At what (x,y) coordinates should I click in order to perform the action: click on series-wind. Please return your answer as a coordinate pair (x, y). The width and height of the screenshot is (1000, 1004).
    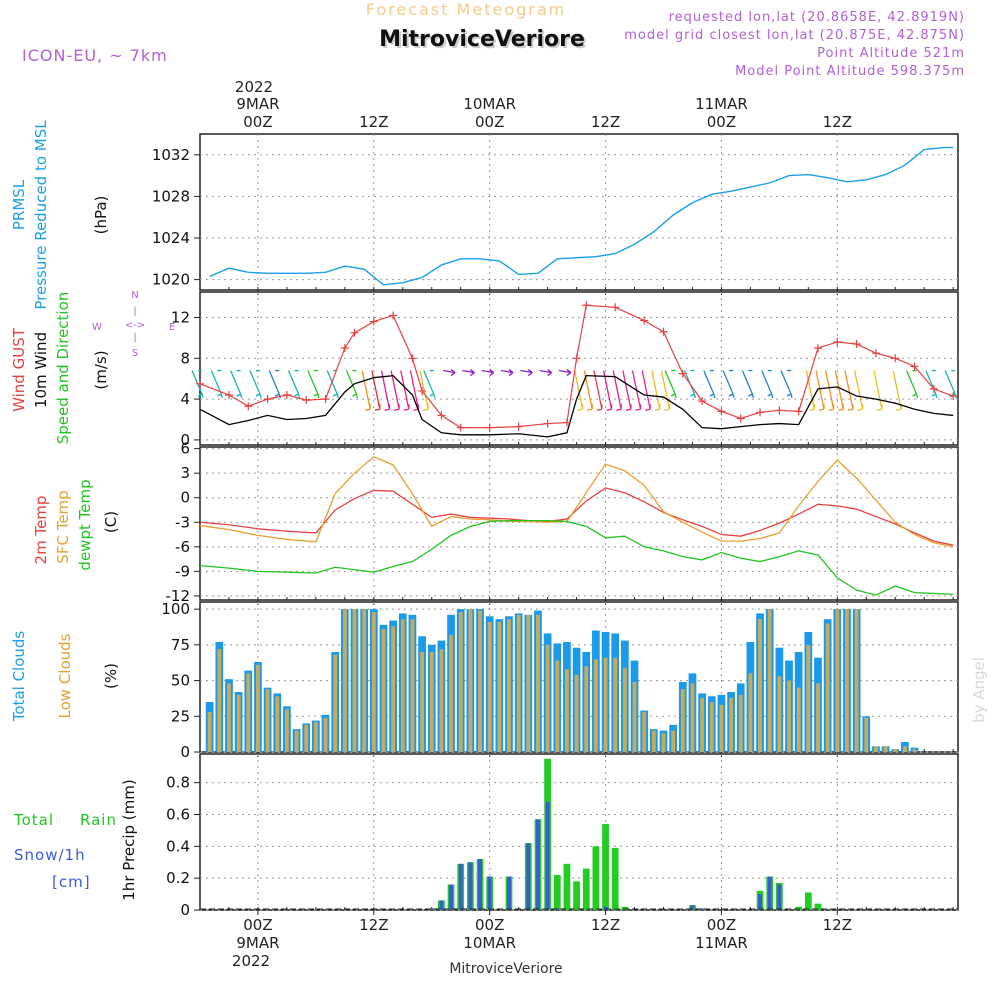
    Looking at the image, I should click on (576, 406).